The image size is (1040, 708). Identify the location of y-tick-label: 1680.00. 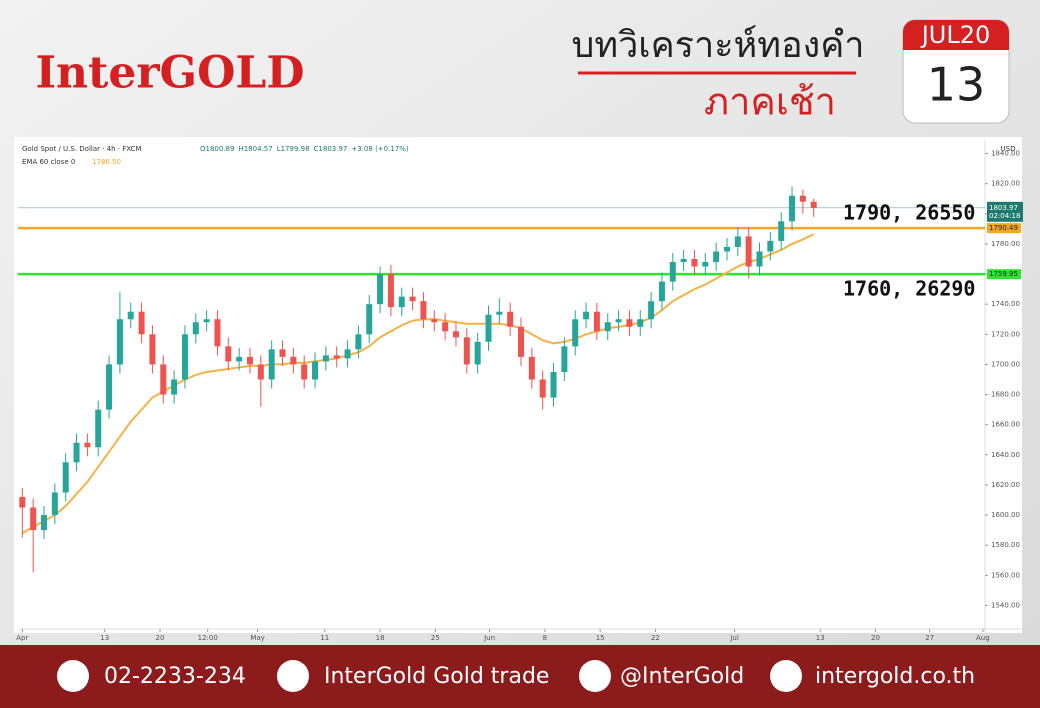
(1005, 395).